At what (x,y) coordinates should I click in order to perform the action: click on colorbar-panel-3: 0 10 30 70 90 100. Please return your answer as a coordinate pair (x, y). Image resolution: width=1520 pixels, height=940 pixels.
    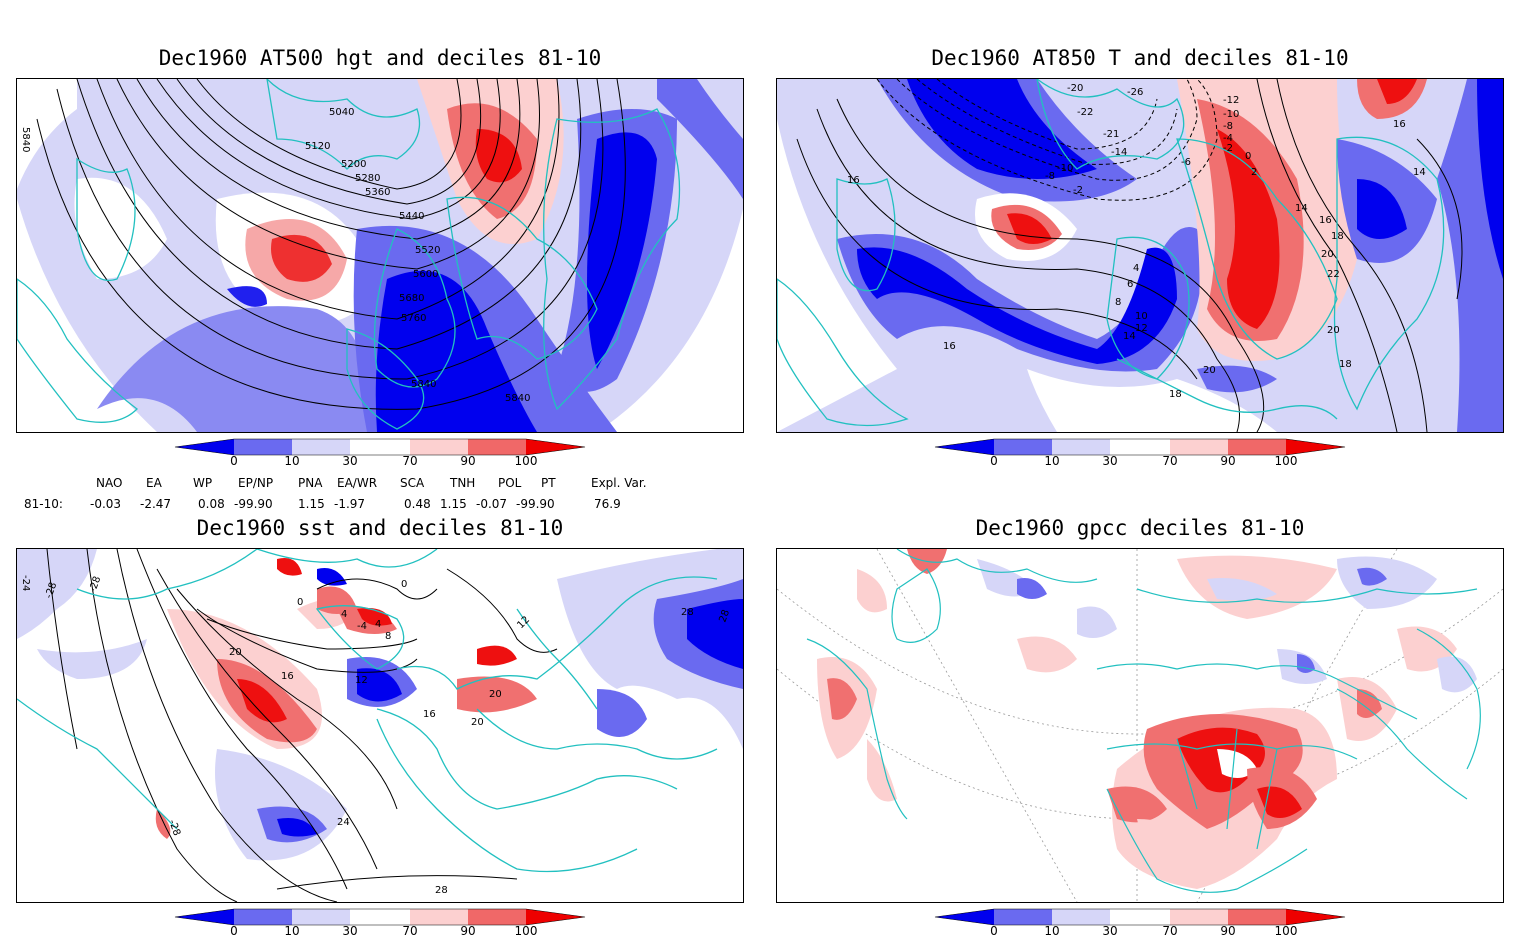
    Looking at the image, I should click on (380, 924).